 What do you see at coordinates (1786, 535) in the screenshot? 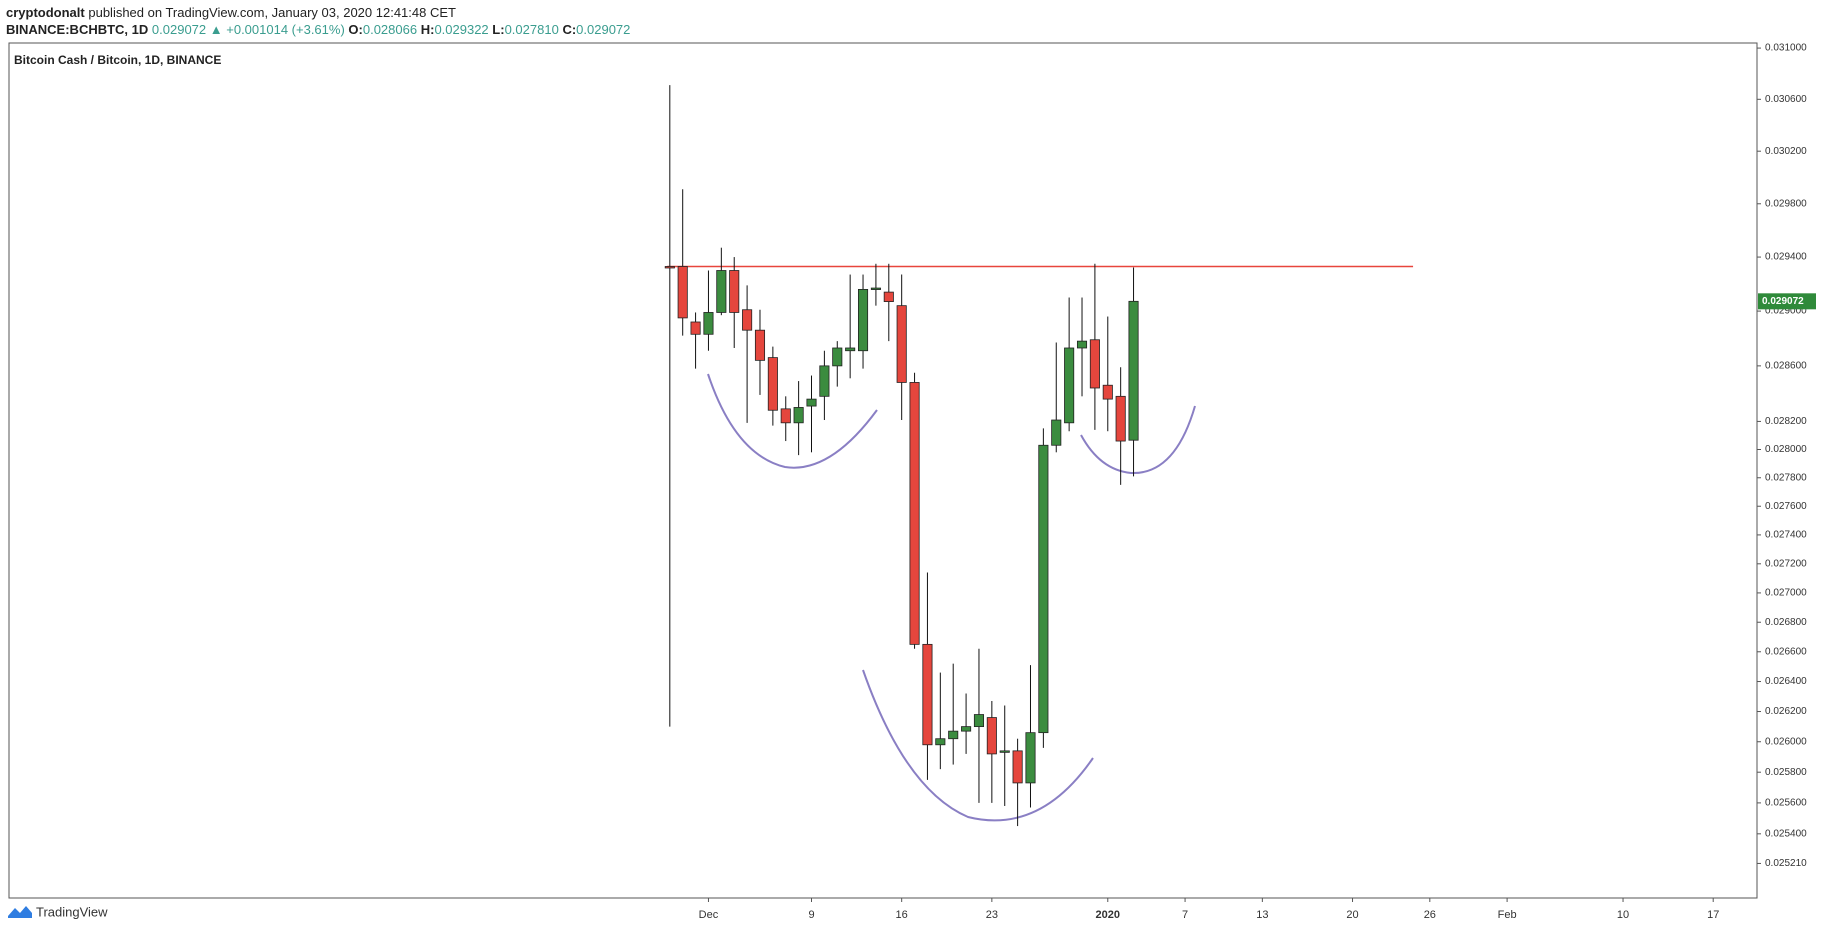
I see `y-tick-label: 0.027400` at bounding box center [1786, 535].